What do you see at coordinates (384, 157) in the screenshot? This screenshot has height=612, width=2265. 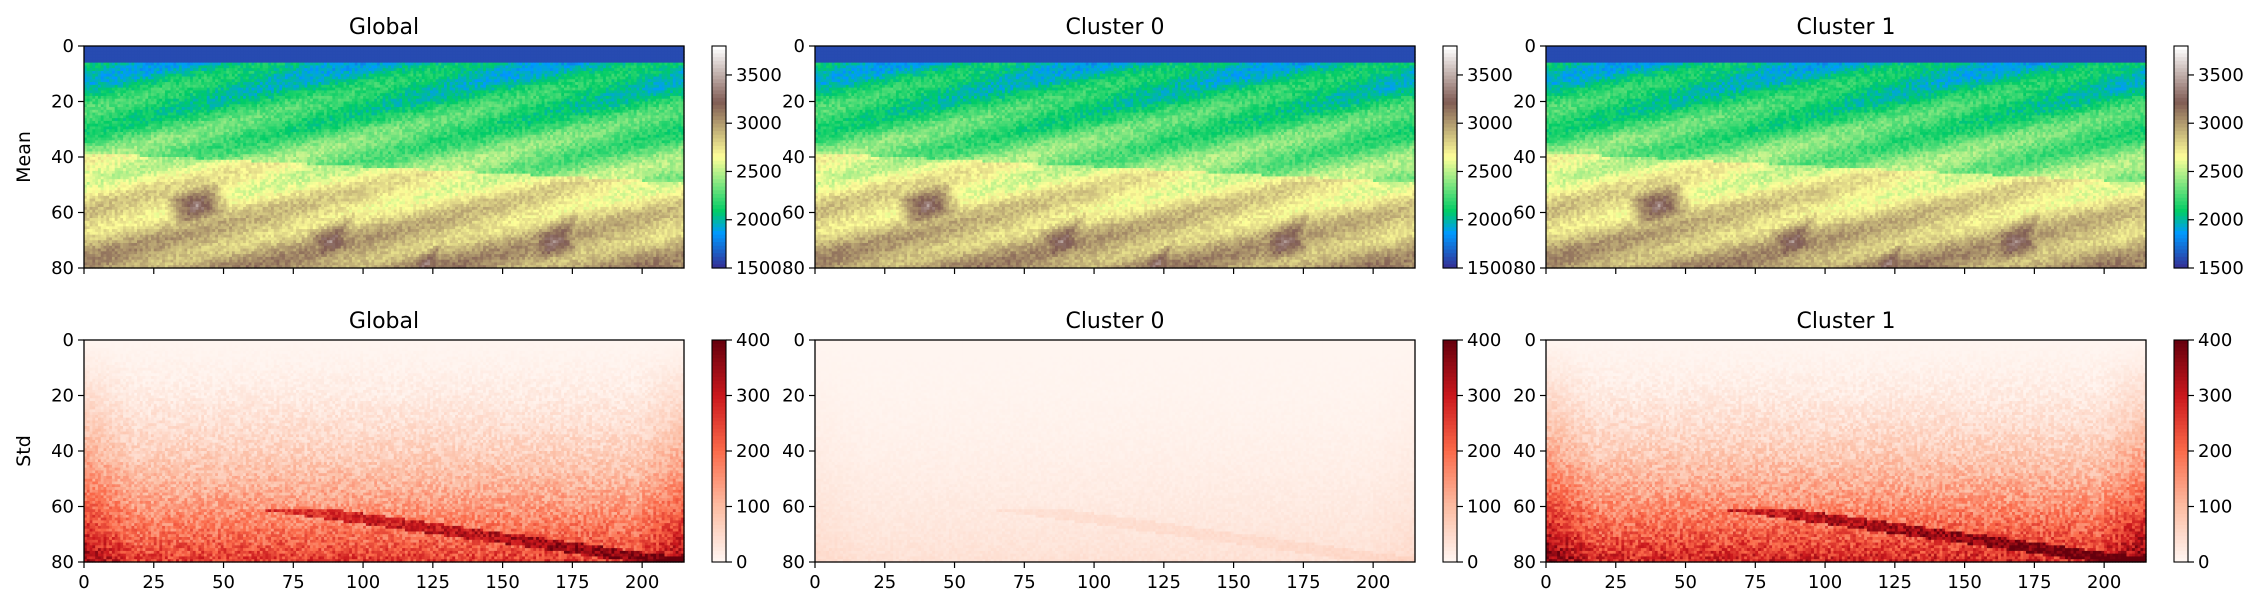 I see `heatmap-cells` at bounding box center [384, 157].